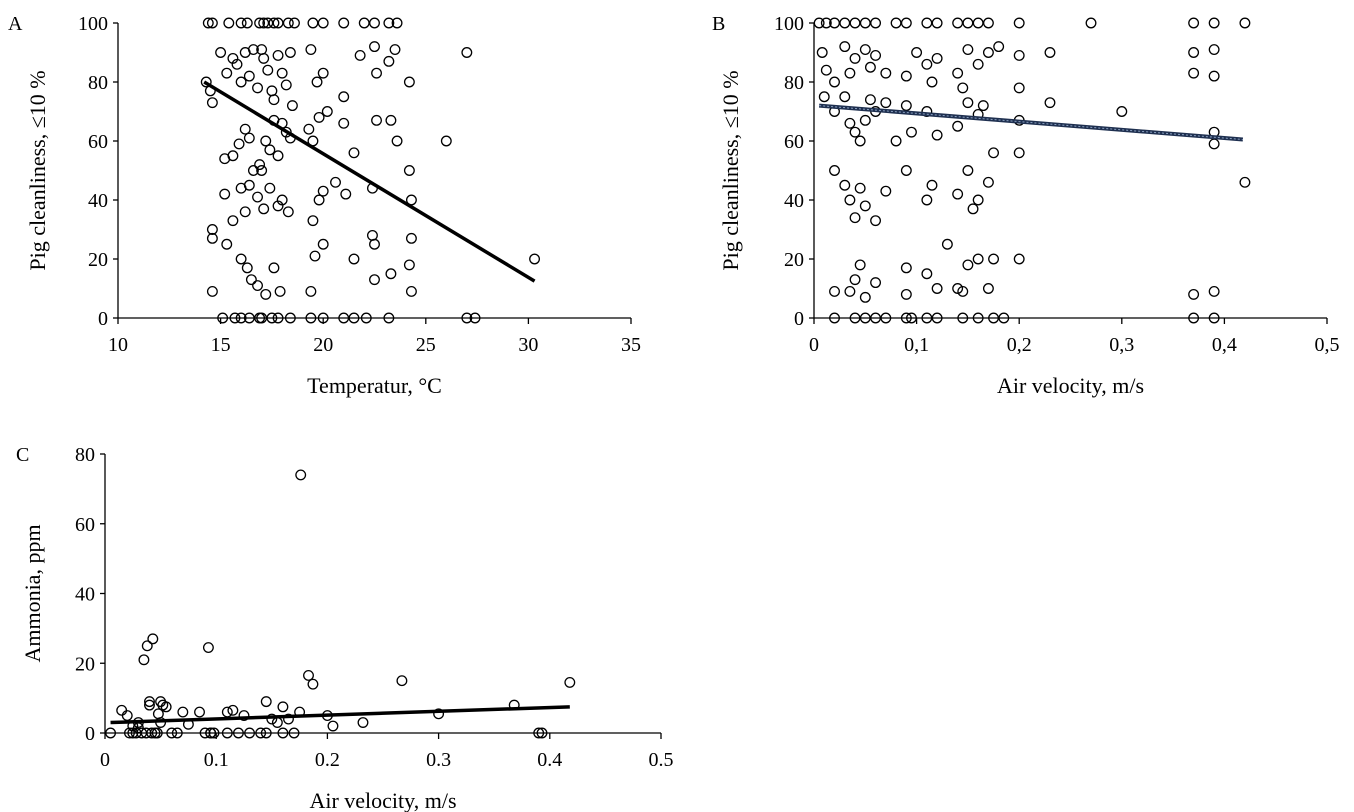 This screenshot has width=1354, height=812. What do you see at coordinates (118, 345) in the screenshot?
I see `panel-a-x-tick-label: 10` at bounding box center [118, 345].